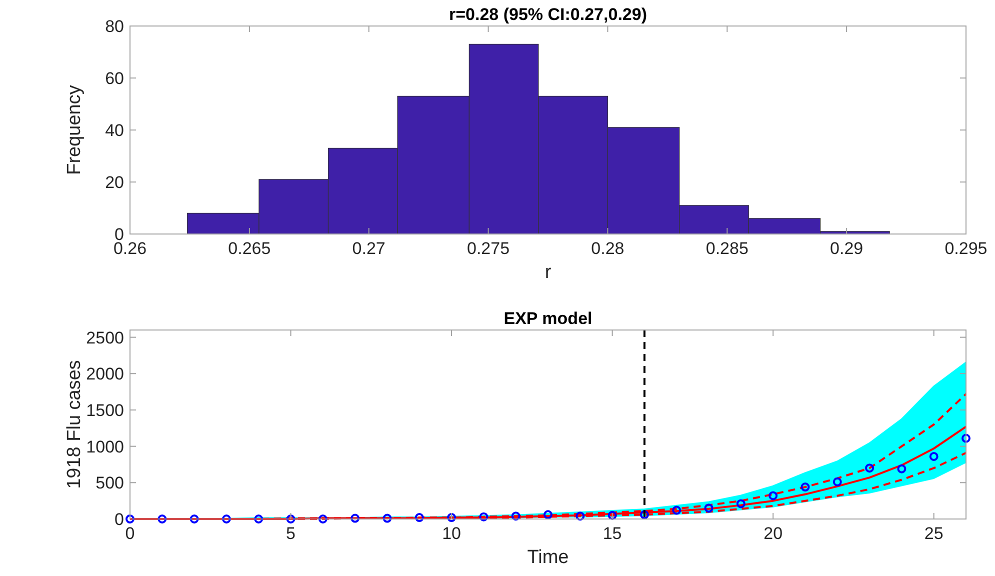 The image size is (995, 576). What do you see at coordinates (548, 318) in the screenshot?
I see `chart-title: EXP model` at bounding box center [548, 318].